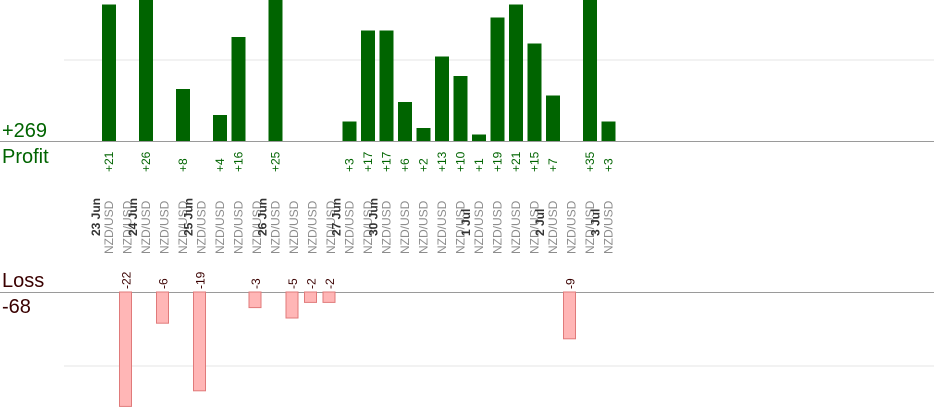 Image resolution: width=934 pixels, height=420 pixels. I want to click on profit-value-label: +10, so click(461, 161).